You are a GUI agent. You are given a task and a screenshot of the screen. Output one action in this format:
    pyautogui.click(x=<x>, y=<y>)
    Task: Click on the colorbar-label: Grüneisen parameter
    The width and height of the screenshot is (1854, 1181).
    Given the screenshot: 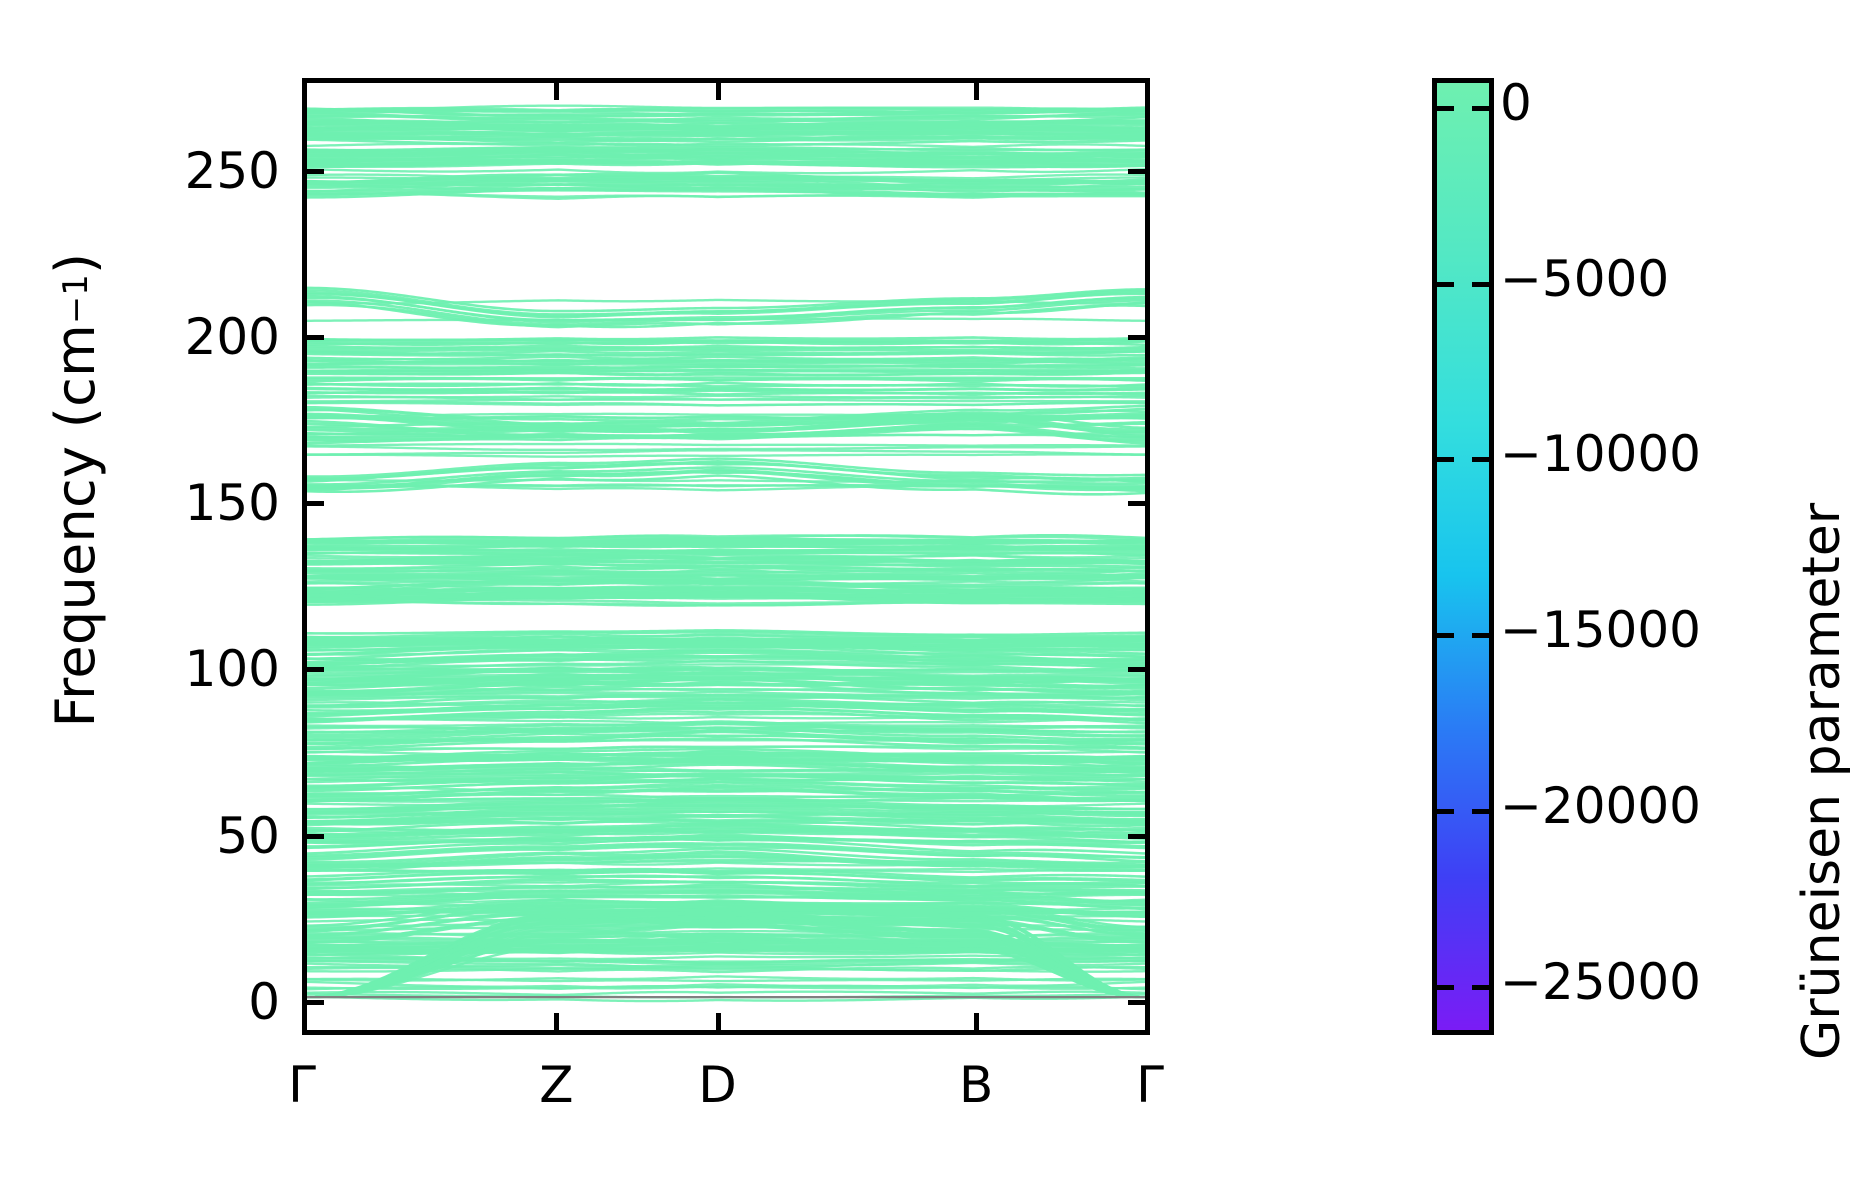 What is the action you would take?
    pyautogui.click(x=1822, y=560)
    